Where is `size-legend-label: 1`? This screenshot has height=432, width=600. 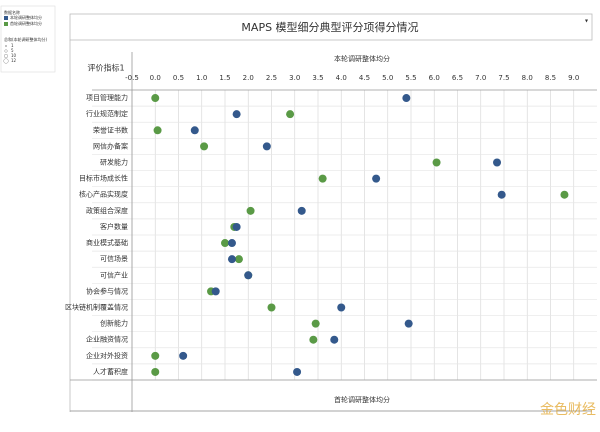 size-legend-label: 1 is located at coordinates (12, 45).